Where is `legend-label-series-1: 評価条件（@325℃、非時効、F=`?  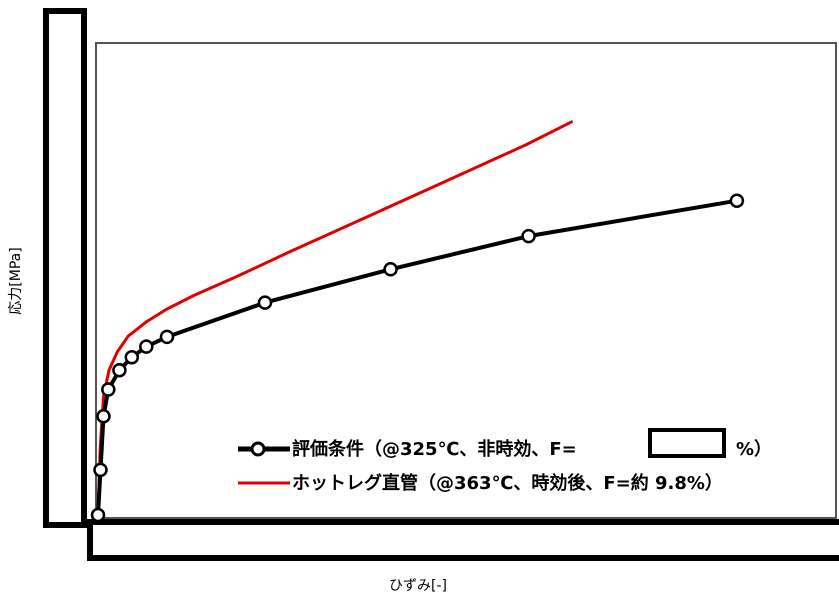
legend-label-series-1: 評価条件（@325℃、非時効、F= is located at coordinates (434, 449).